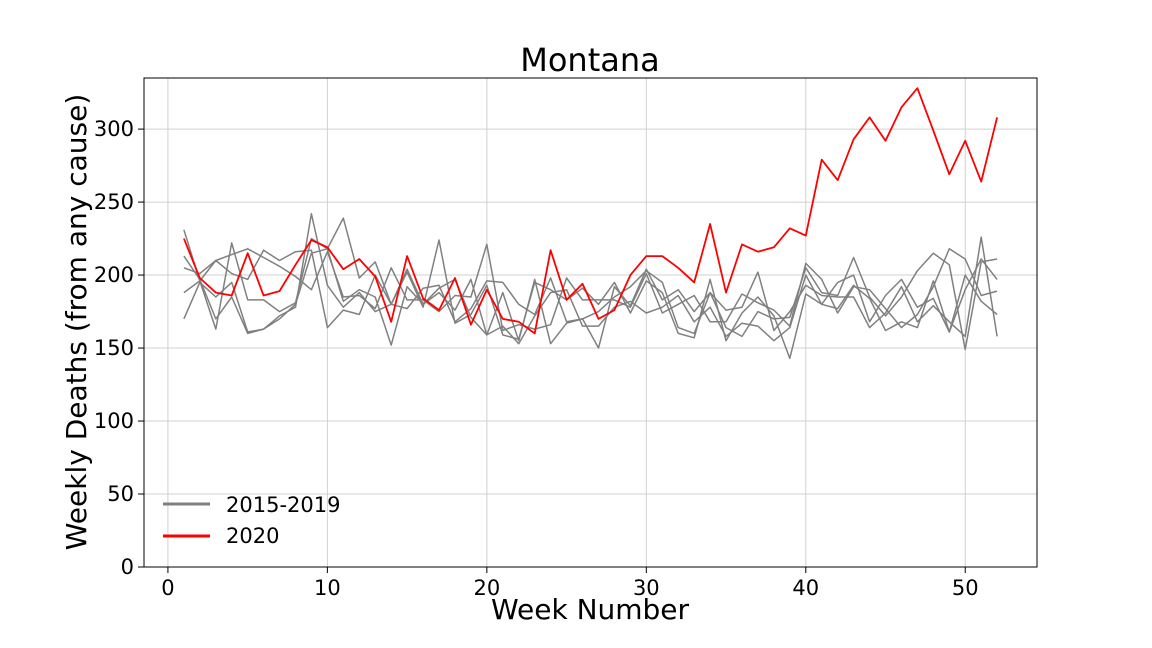 This screenshot has width=1152, height=648. Describe the element at coordinates (590, 609) in the screenshot. I see `x-axis-label: Week Number` at that location.